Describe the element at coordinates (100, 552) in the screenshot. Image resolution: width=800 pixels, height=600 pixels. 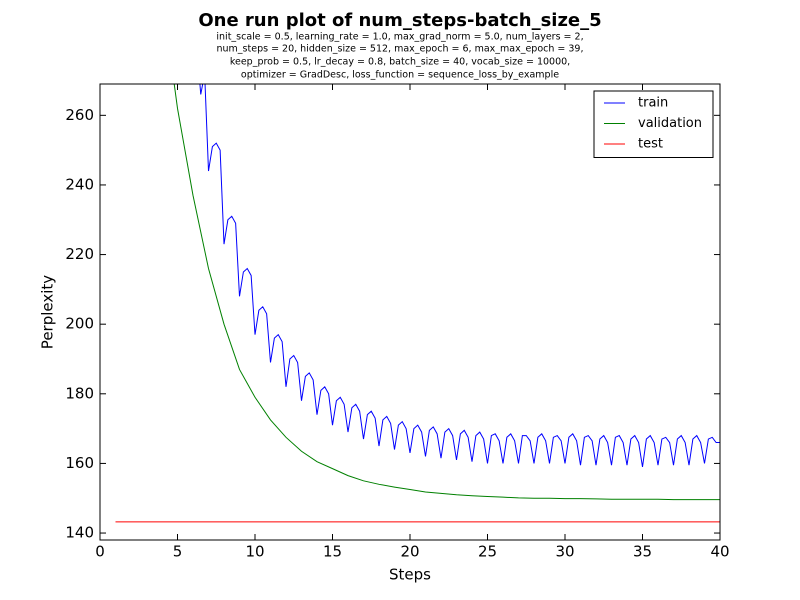
I see `x-tick-label: 0` at that location.